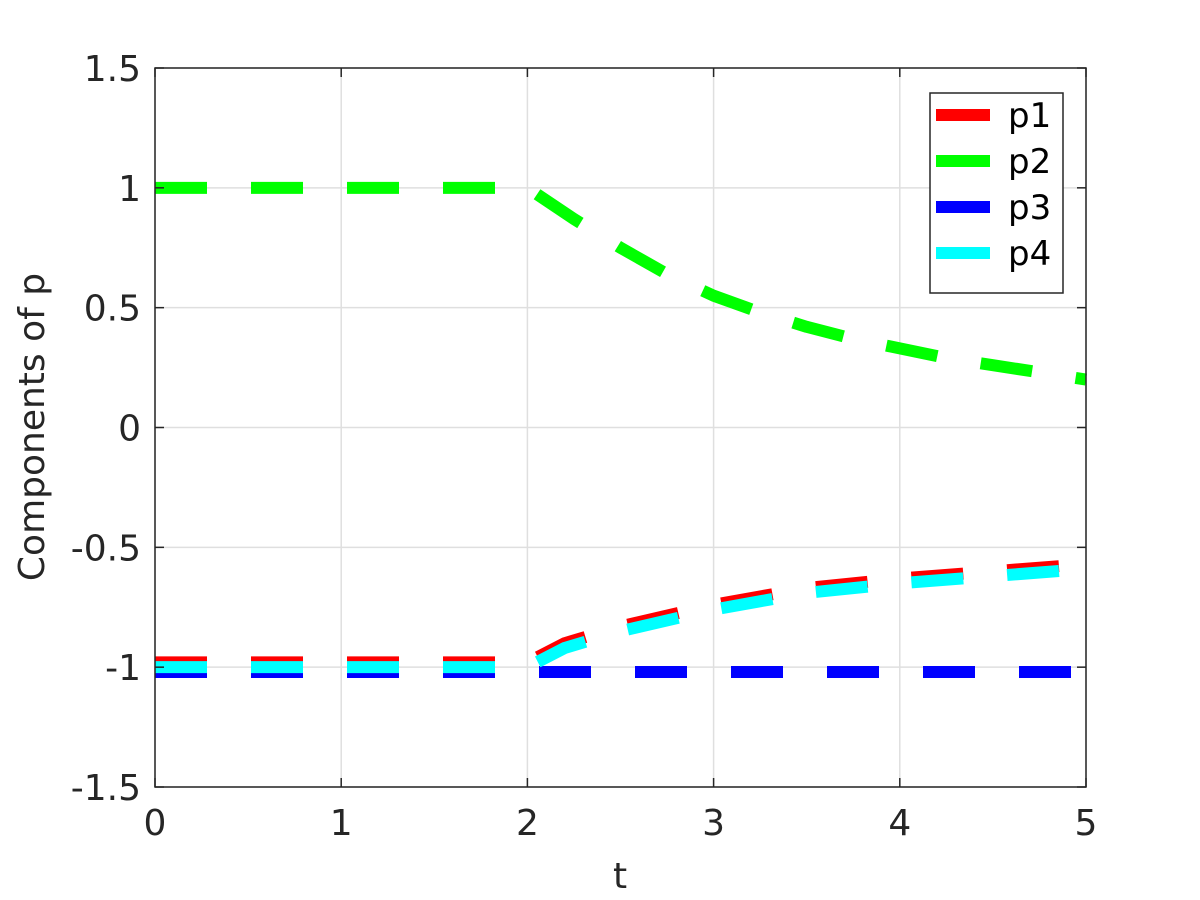 Image resolution: width=1200 pixels, height=900 pixels. I want to click on legend-label-p2: p2, so click(1029, 162).